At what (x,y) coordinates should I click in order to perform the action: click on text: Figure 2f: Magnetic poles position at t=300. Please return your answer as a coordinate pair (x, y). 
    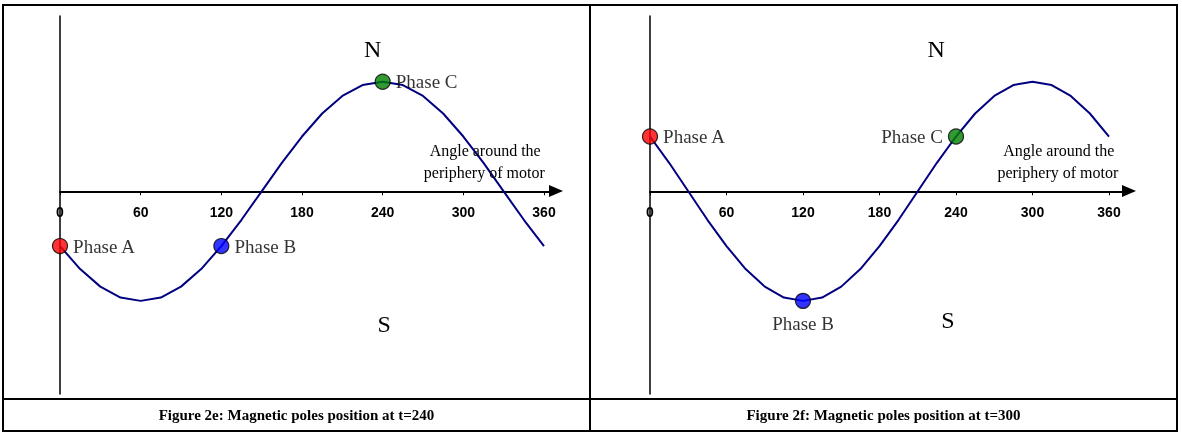
    Looking at the image, I should click on (883, 414).